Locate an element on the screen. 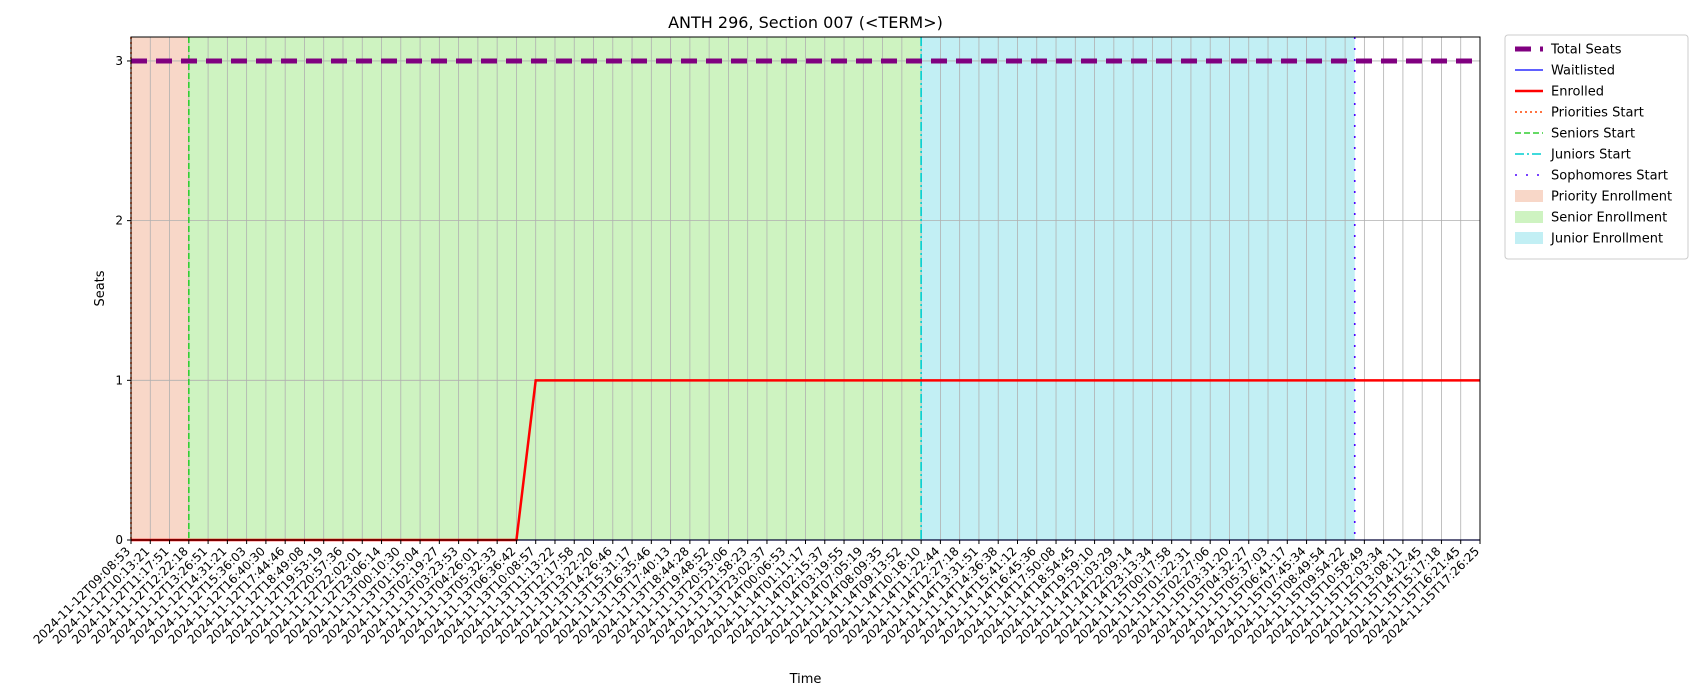  legend-label: Sophomores Start is located at coordinates (1609, 176).